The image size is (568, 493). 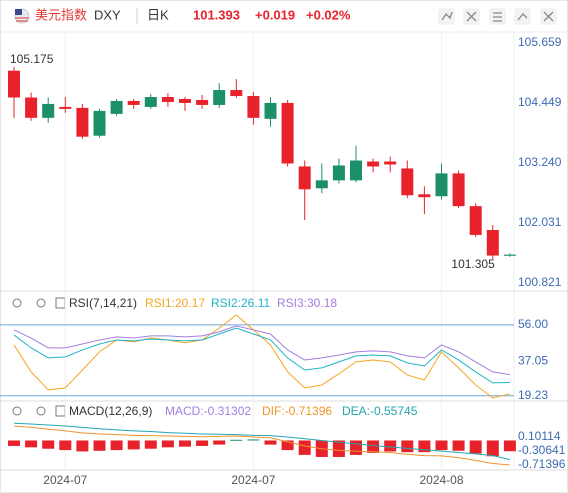 What do you see at coordinates (441, 480) in the screenshot?
I see `x-tick-label: 2024-08` at bounding box center [441, 480].